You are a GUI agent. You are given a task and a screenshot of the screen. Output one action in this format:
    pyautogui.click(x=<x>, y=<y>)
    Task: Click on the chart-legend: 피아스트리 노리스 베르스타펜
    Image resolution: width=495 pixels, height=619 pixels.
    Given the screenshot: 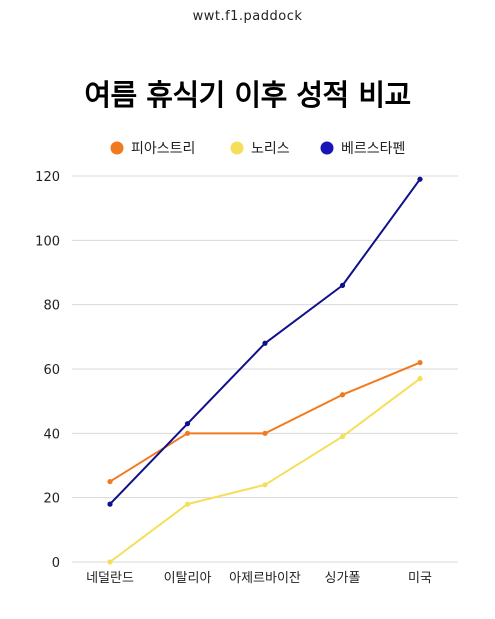 What is the action you would take?
    pyautogui.click(x=257, y=149)
    